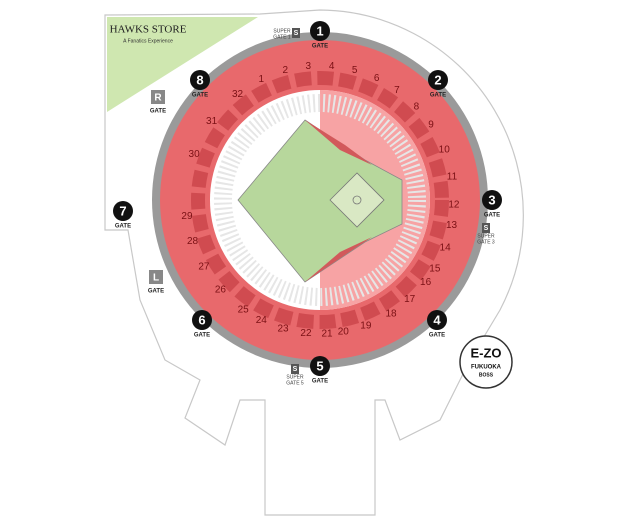 The height and width of the screenshot is (525, 640). What do you see at coordinates (355, 70) in the screenshot?
I see `section-number: 5` at bounding box center [355, 70].